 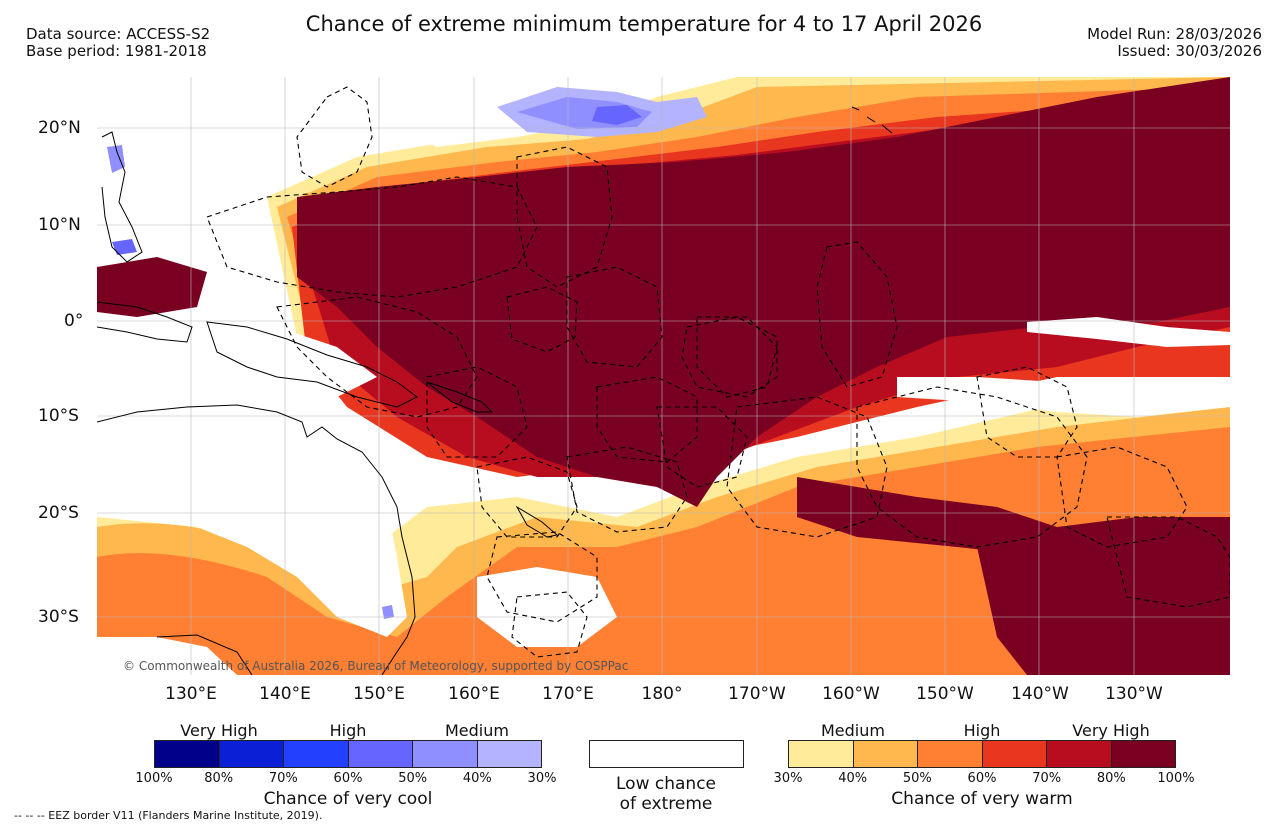 I want to click on cool-category-label: Medium, so click(x=477, y=730).